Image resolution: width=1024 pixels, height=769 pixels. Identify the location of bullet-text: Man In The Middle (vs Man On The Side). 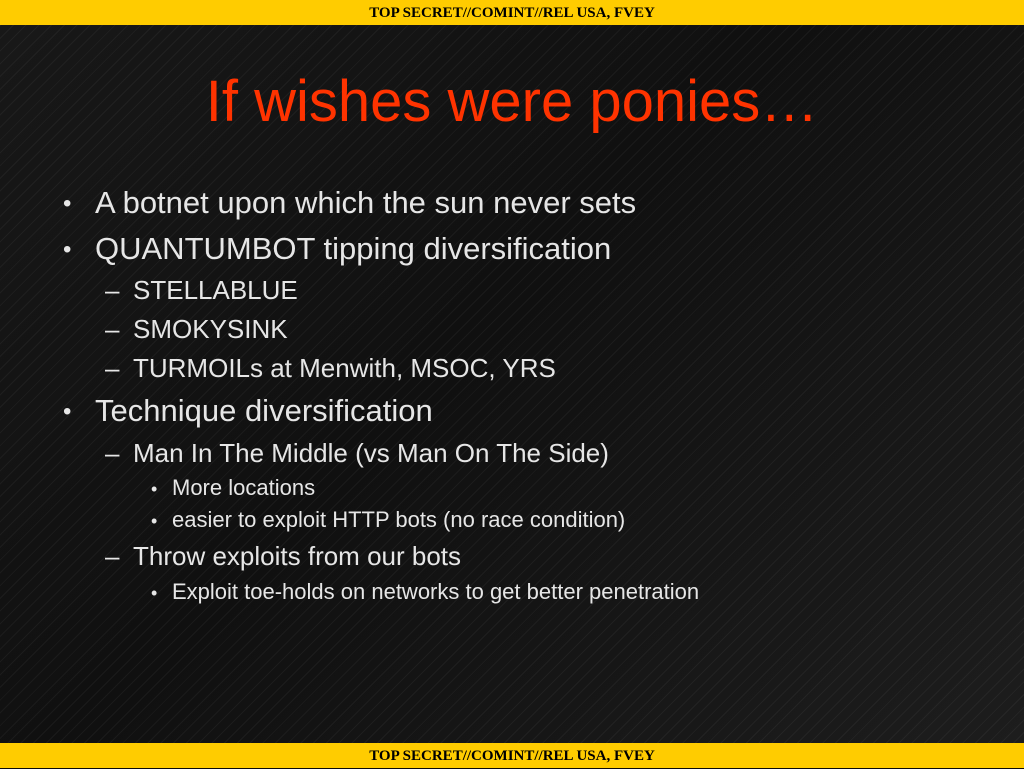
(371, 453).